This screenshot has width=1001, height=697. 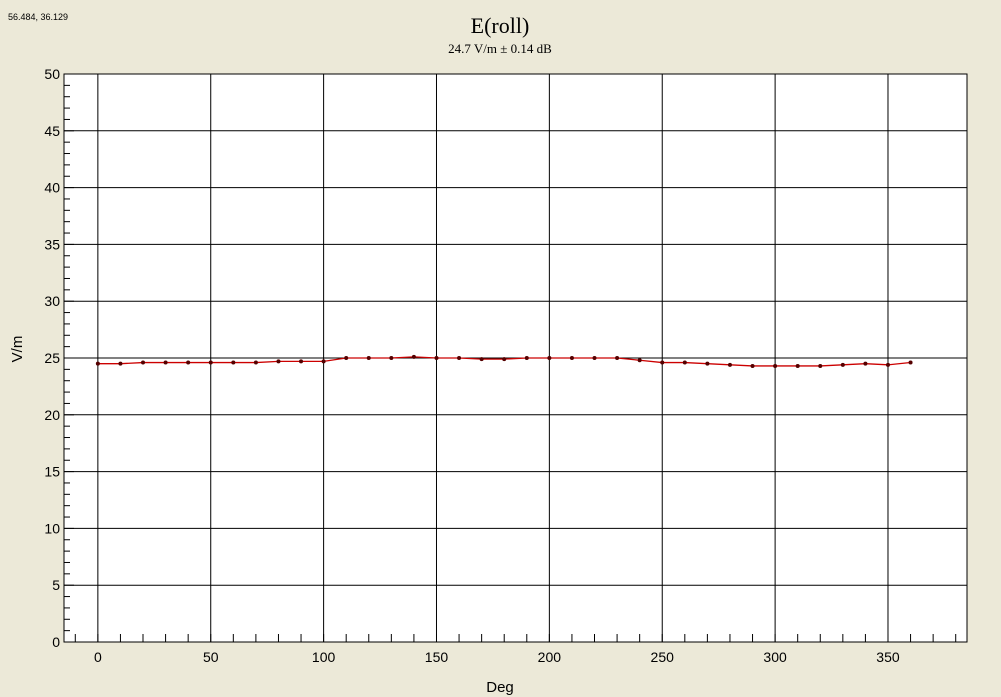 I want to click on y-tick-label: 45, so click(x=52, y=131).